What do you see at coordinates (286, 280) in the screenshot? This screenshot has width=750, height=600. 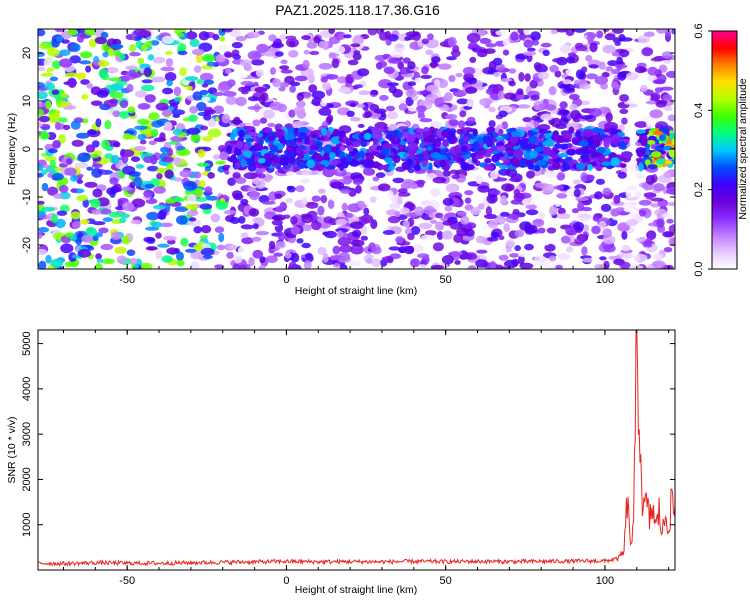 I see `x-tick-label: 0` at bounding box center [286, 280].